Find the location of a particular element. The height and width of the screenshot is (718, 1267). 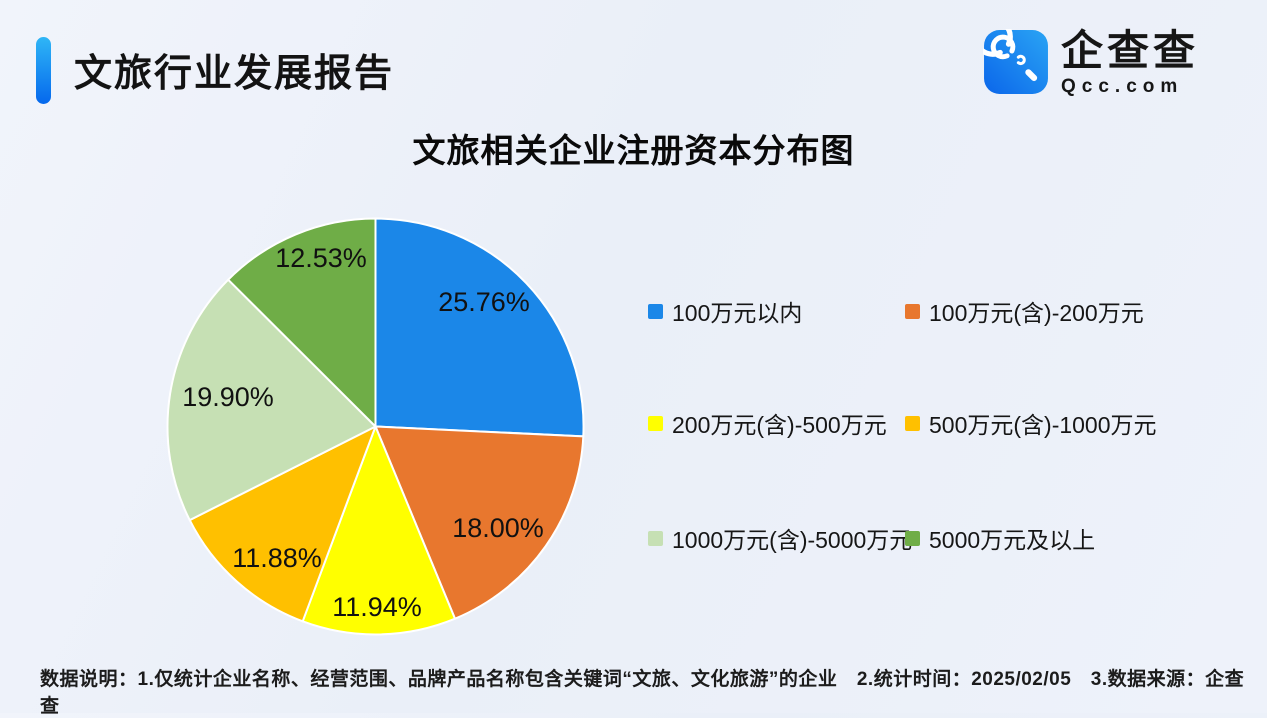

legend-item: 100万元(含)-200万元 is located at coordinates (1024, 311).